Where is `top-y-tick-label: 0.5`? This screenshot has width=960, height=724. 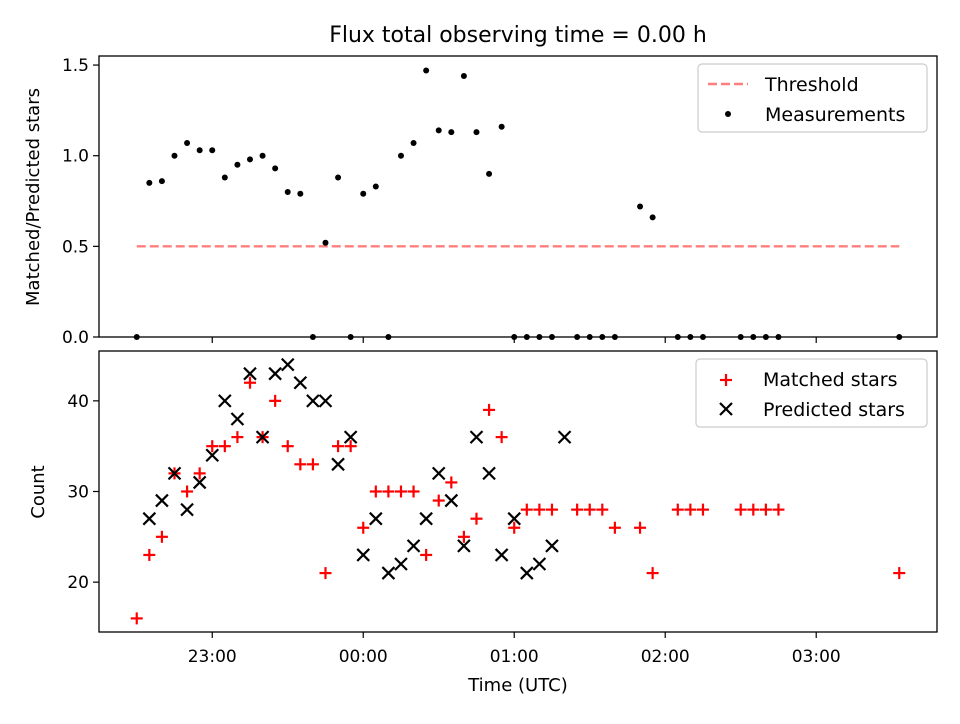
top-y-tick-label: 0.5 is located at coordinates (75, 247).